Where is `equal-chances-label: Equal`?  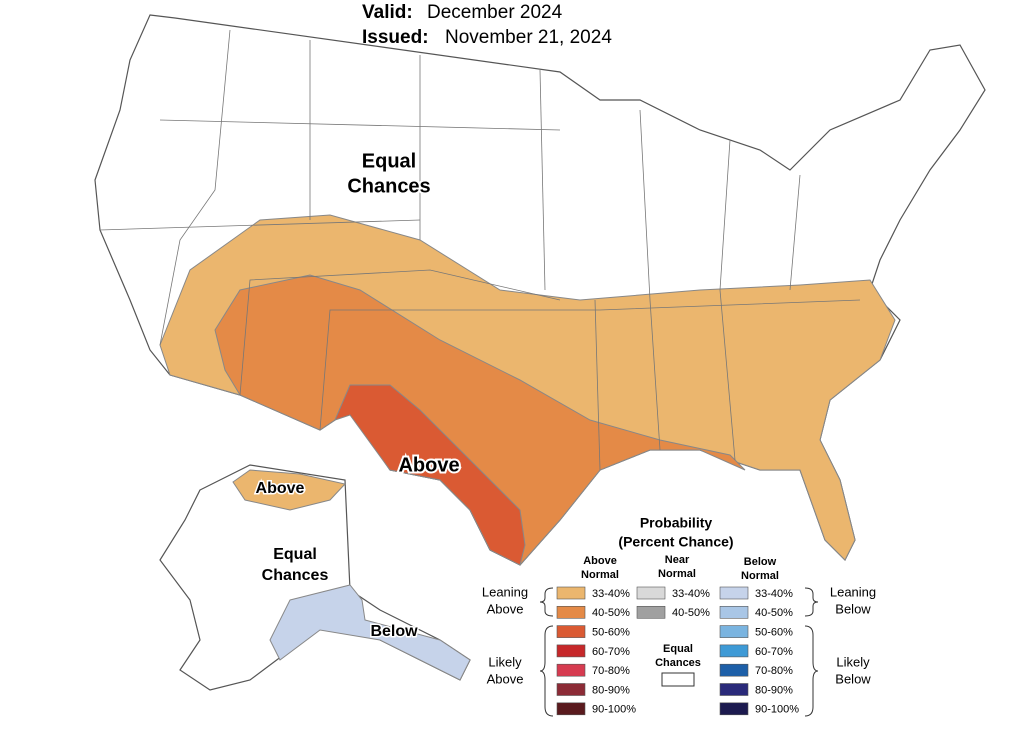 equal-chances-label: Equal is located at coordinates (678, 649).